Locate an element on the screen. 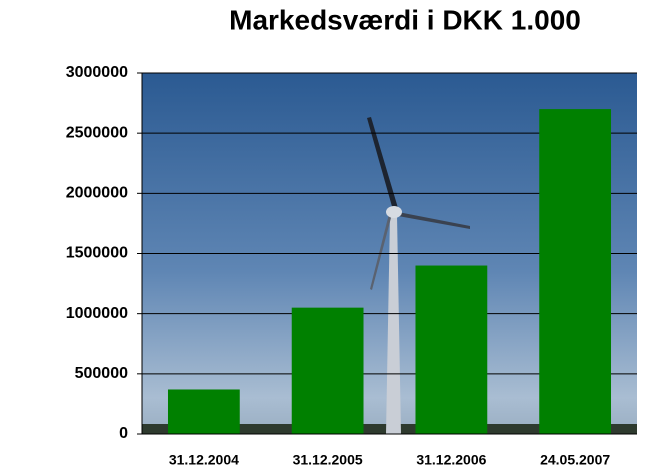 The height and width of the screenshot is (469, 665). x-tick-label: 31.12.2006 is located at coordinates (451, 460).